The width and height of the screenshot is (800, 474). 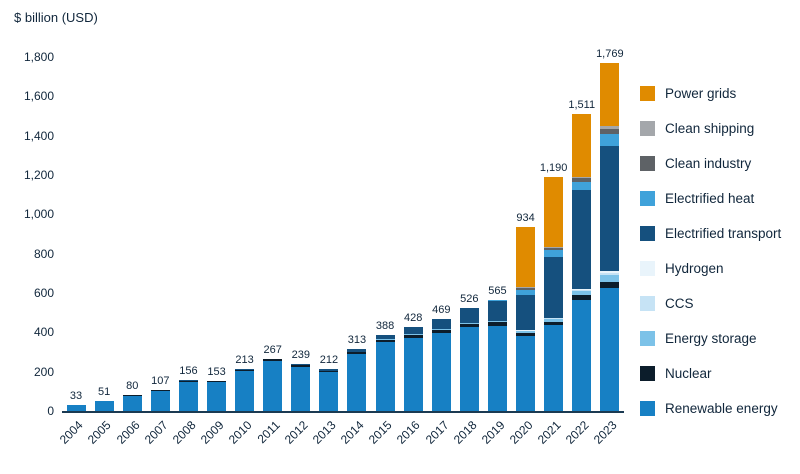 What do you see at coordinates (723, 233) in the screenshot?
I see `legend-label: Electrified transport` at bounding box center [723, 233].